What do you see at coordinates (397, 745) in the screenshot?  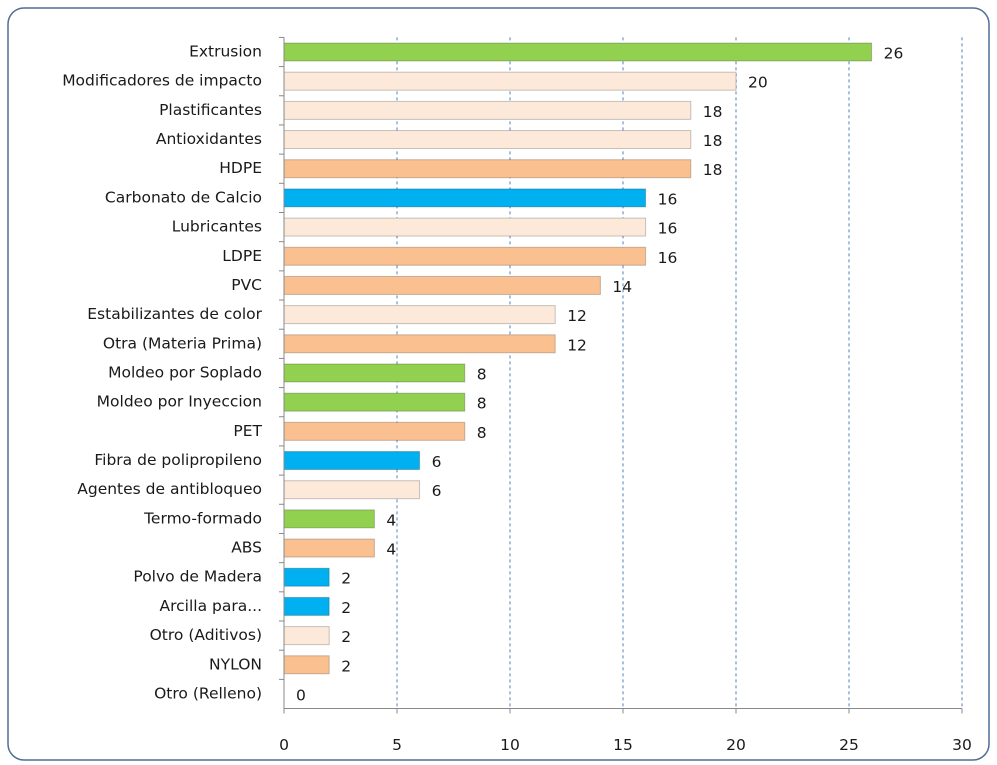 I see `x-tick-label: 5` at bounding box center [397, 745].